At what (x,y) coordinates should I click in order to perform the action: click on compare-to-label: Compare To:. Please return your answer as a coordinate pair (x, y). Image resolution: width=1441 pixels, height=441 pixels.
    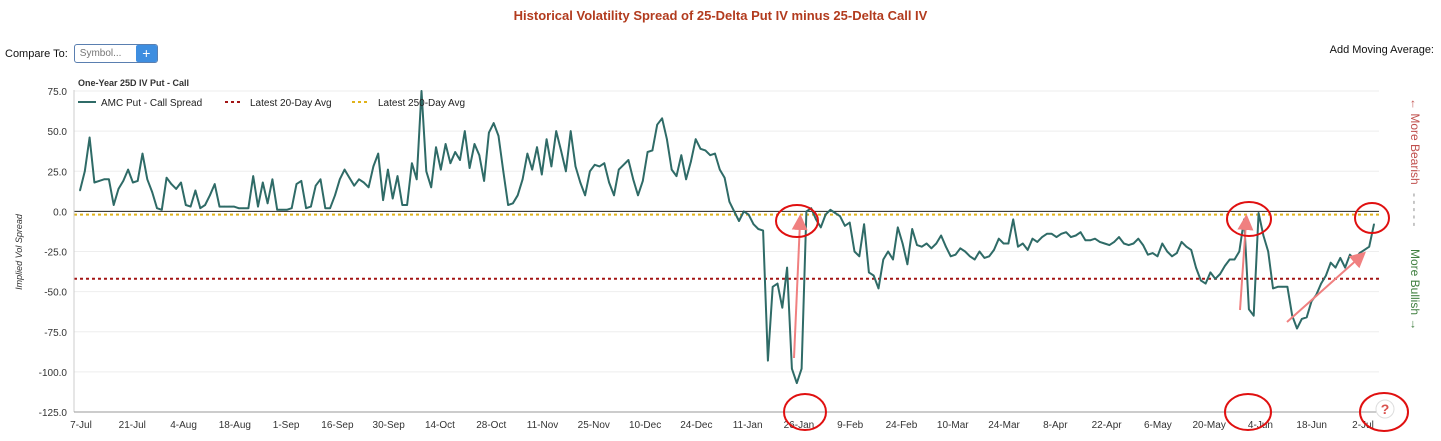
    Looking at the image, I should click on (36, 53).